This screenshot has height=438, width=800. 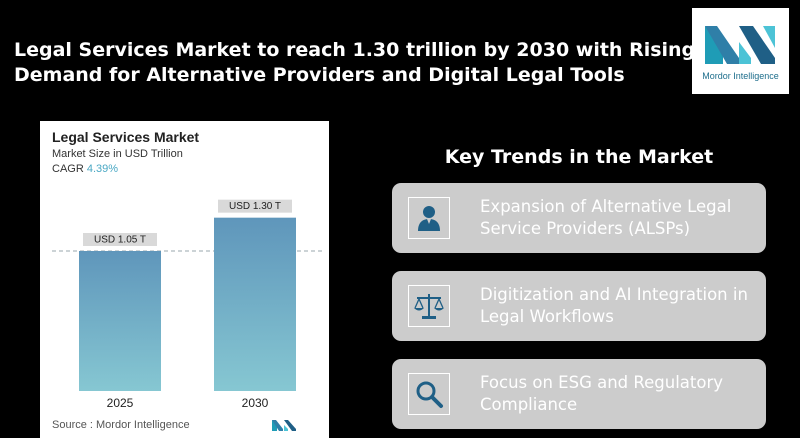 I want to click on mordor-logo: Mordor Intelligence, so click(x=740, y=51).